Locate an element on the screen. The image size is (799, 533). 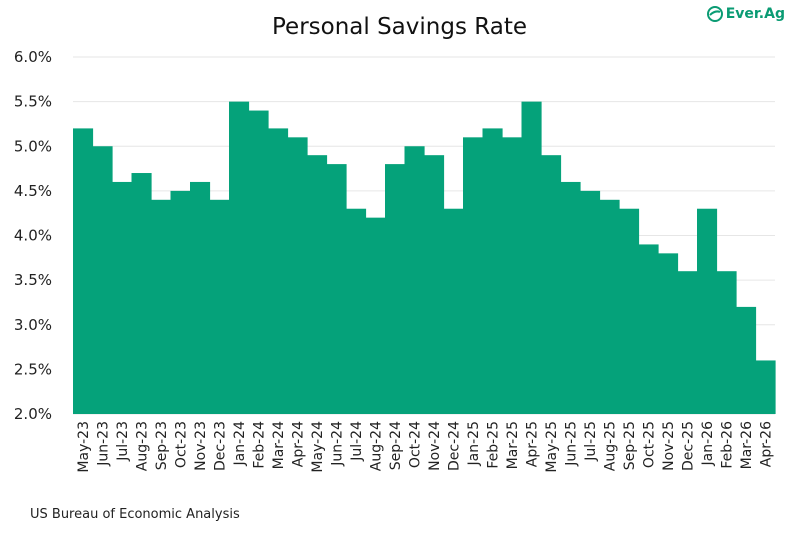
source-note: US Bureau of Economic Analysis is located at coordinates (135, 514).